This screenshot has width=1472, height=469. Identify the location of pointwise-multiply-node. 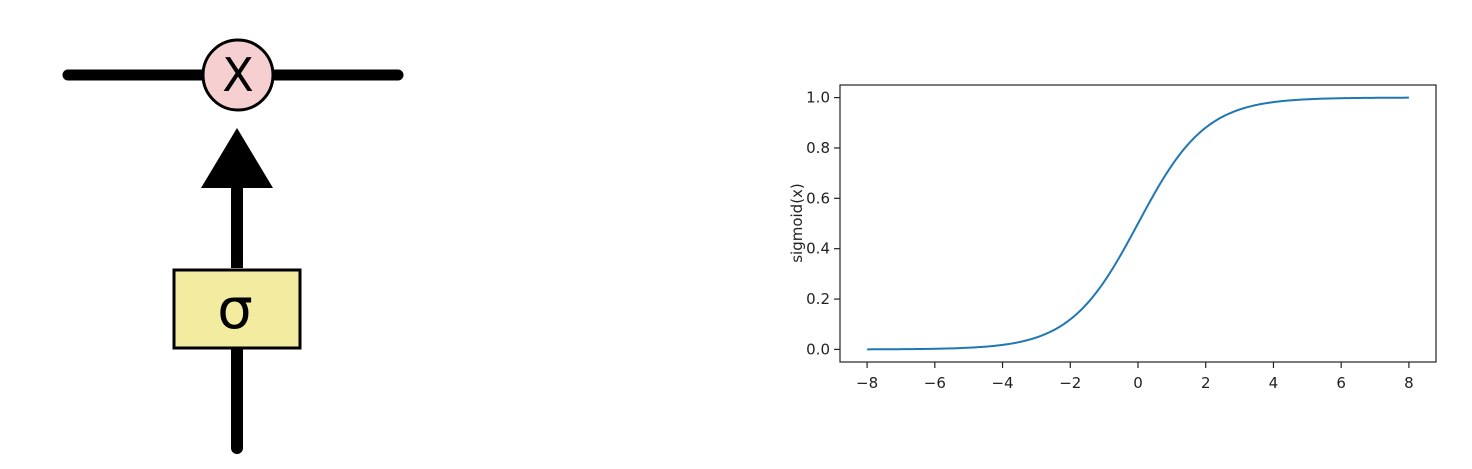
(238, 75).